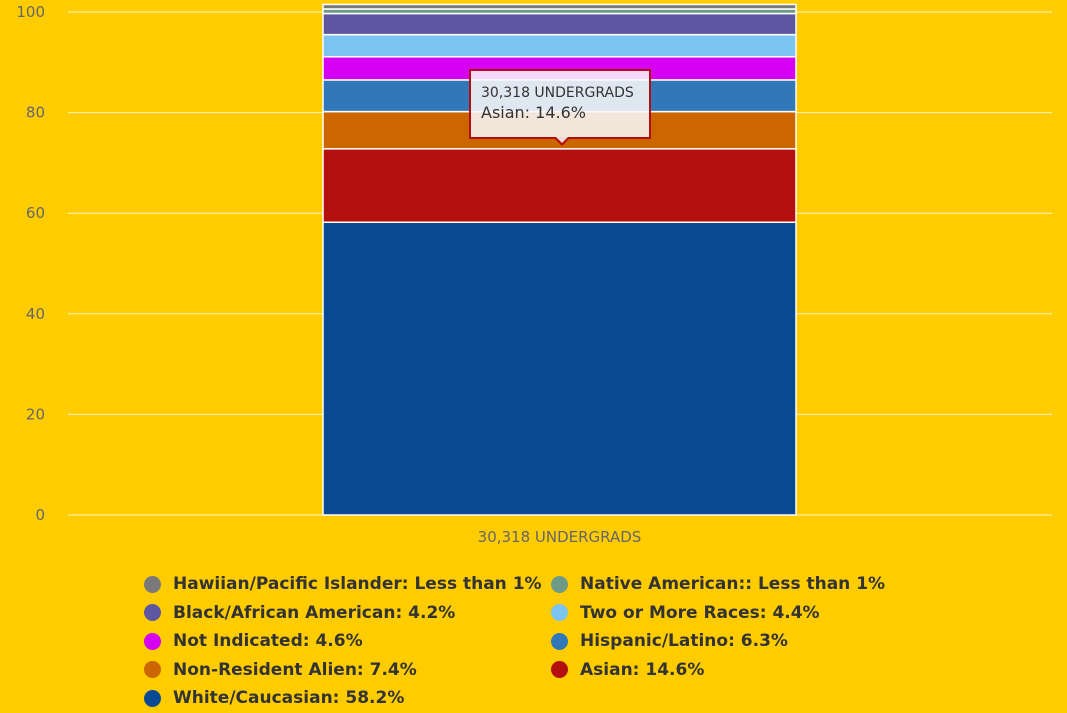 The image size is (1067, 713). What do you see at coordinates (295, 669) in the screenshot?
I see `legend-label: Non-Resident Alien: 7.4%` at bounding box center [295, 669].